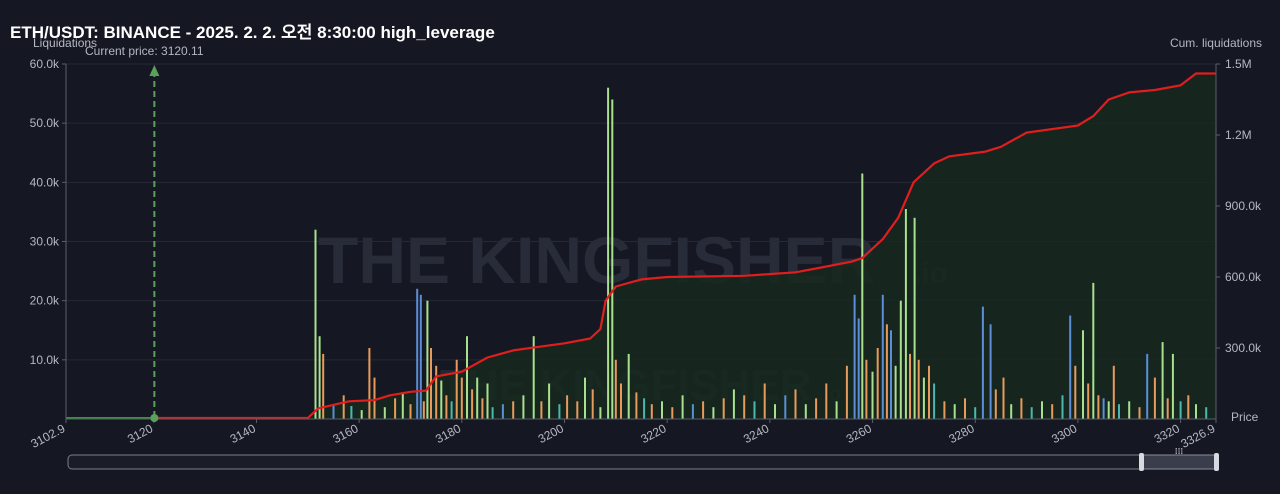 Image resolution: width=1280 pixels, height=494 pixels. Describe the element at coordinates (643, 462) in the screenshot. I see `scrollbar-track` at that location.